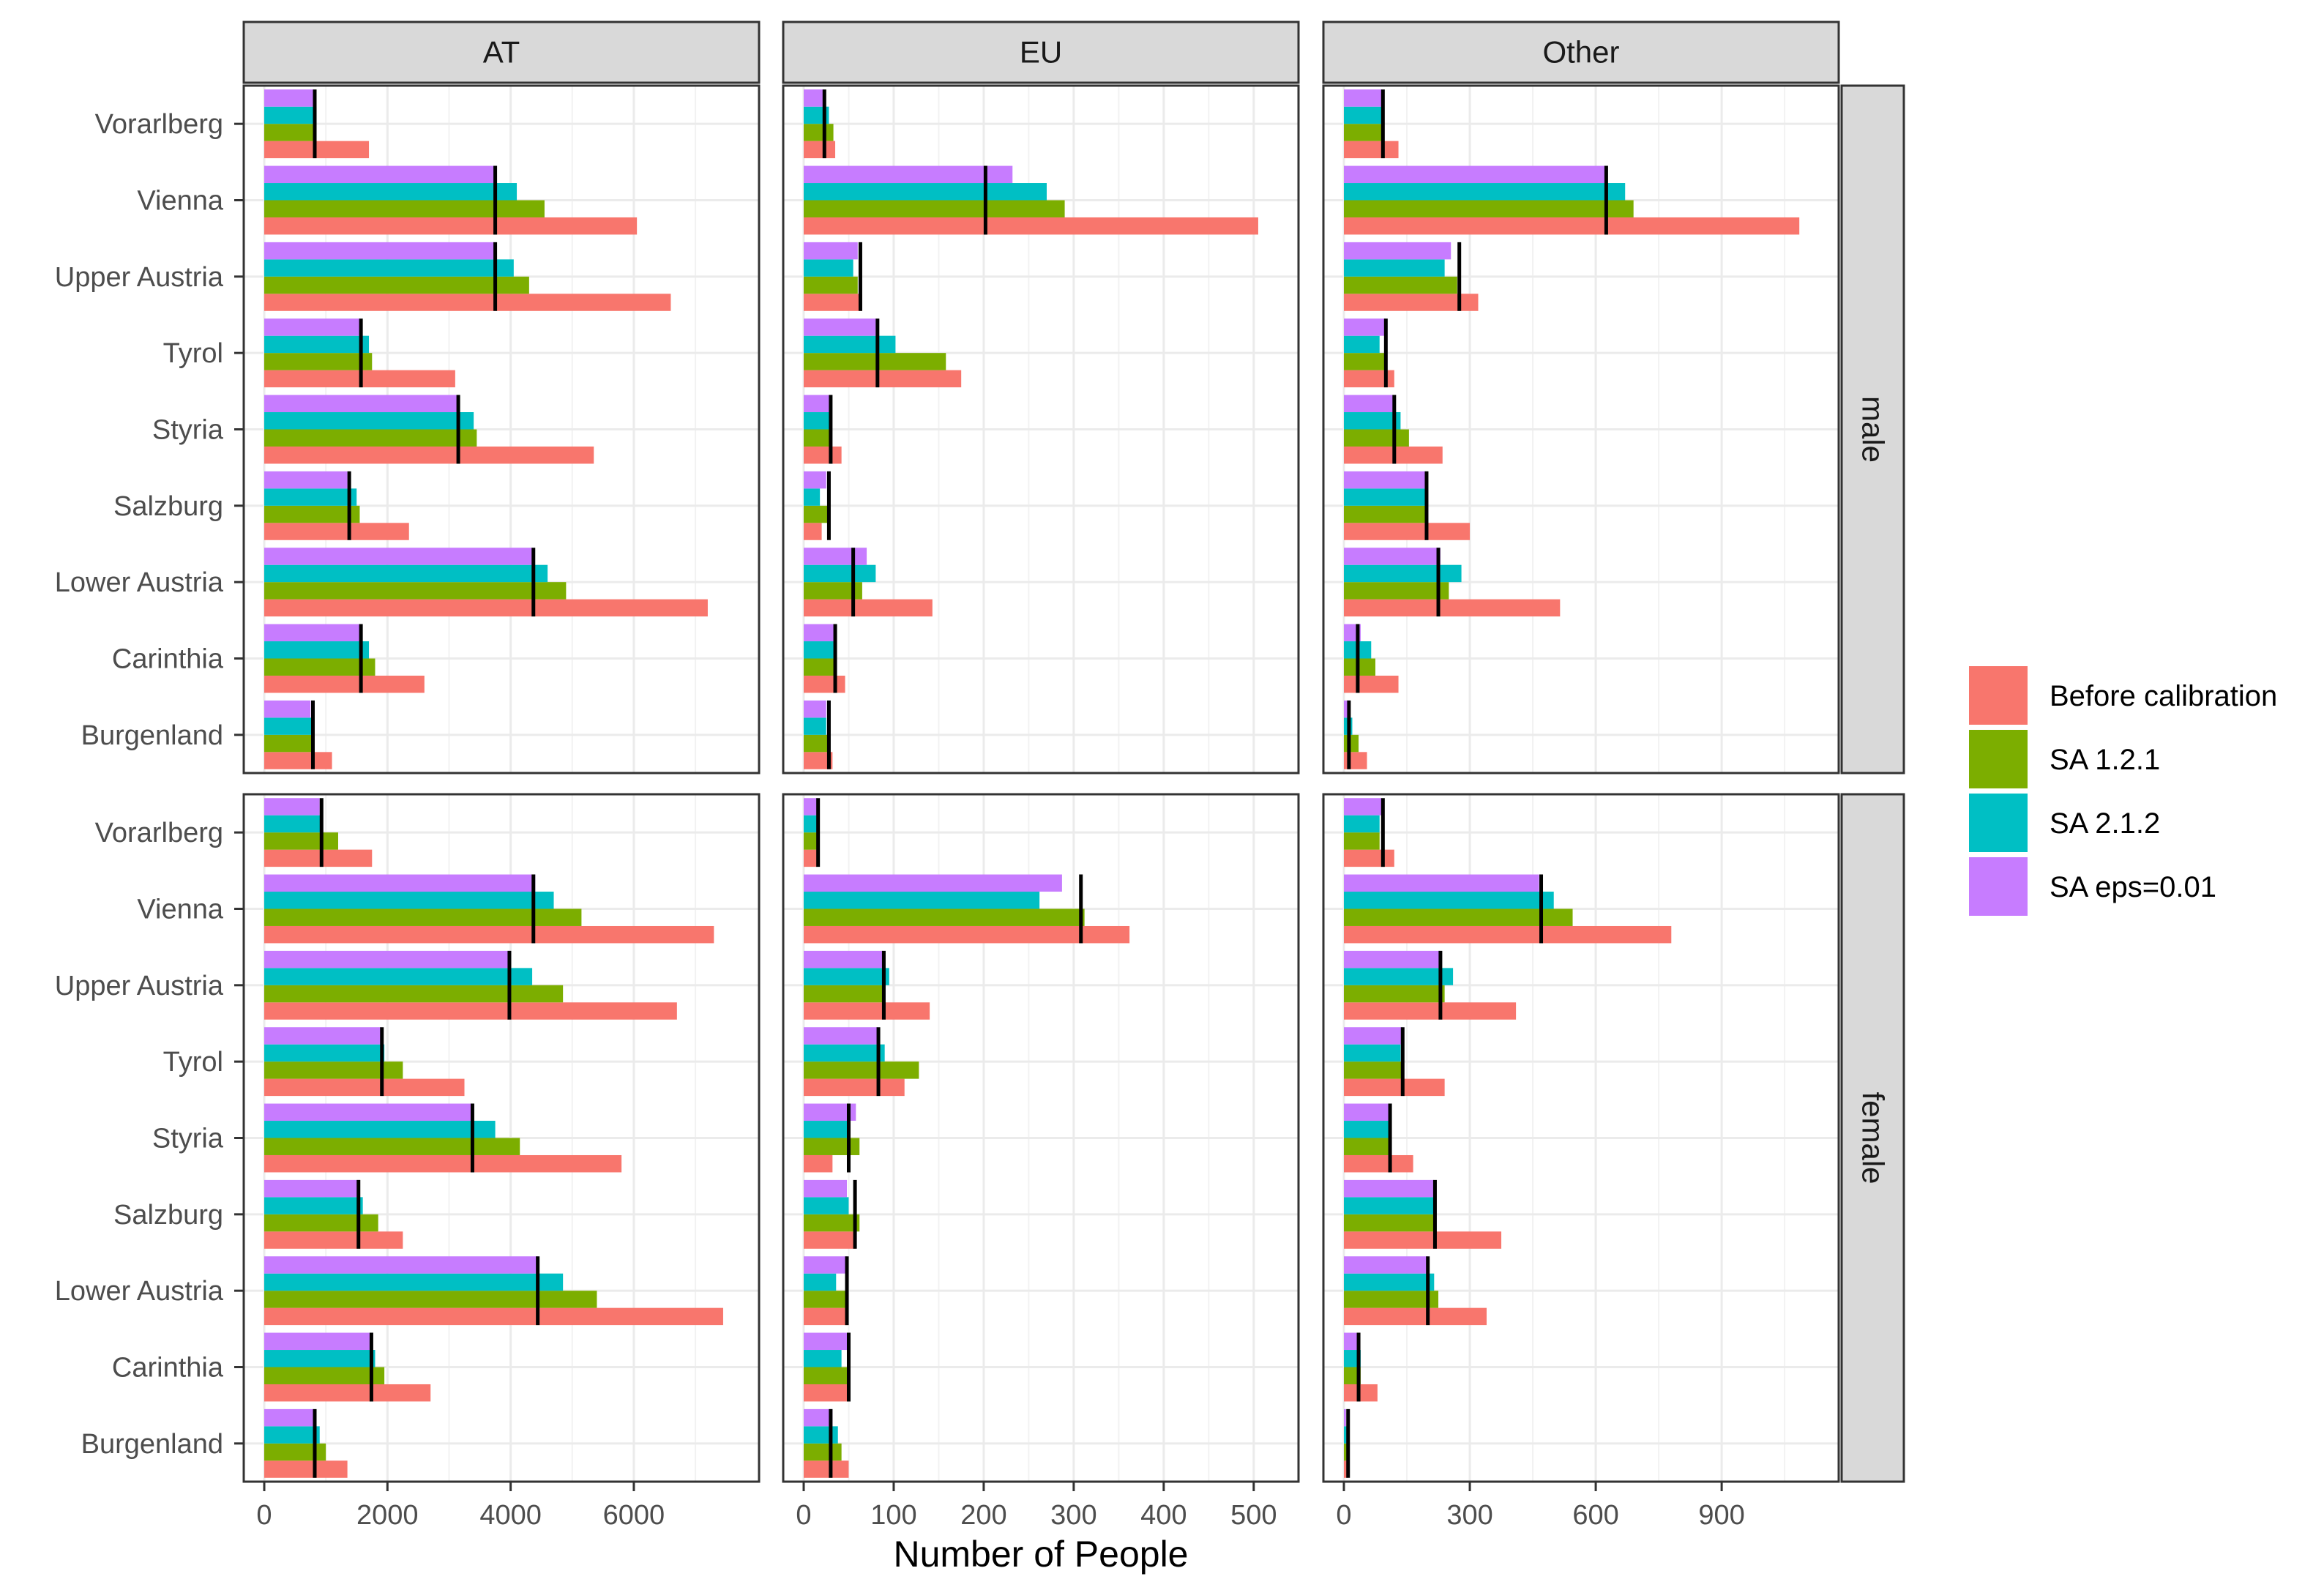 The height and width of the screenshot is (1590, 2324). Describe the element at coordinates (152, 735) in the screenshot. I see `category-label-burgenland: Burgenland` at that location.